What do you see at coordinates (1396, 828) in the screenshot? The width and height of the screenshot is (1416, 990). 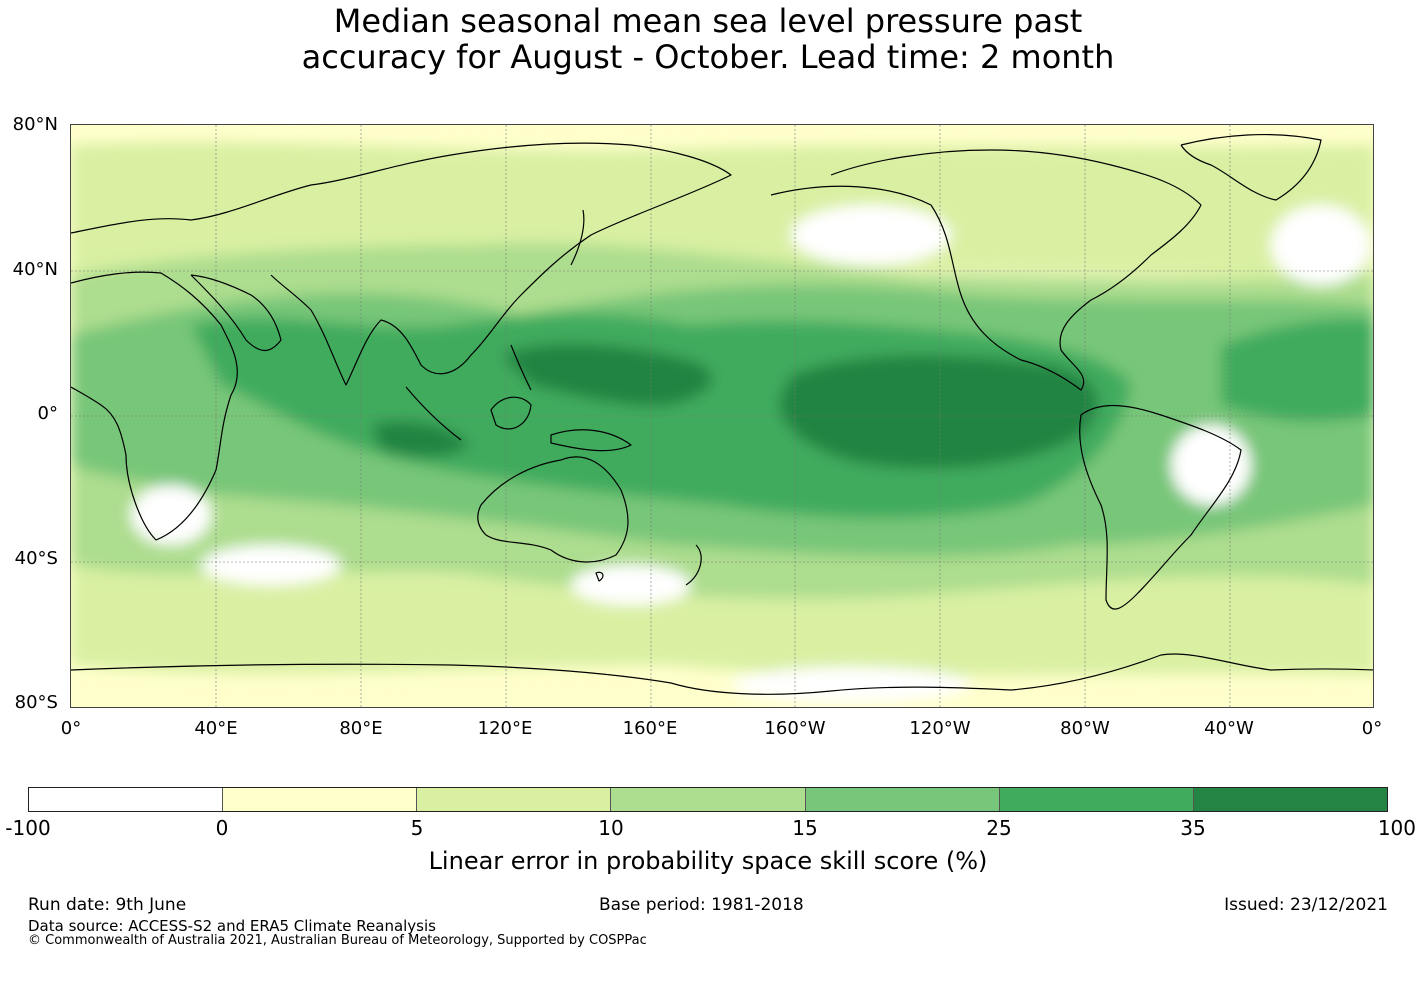 I see `colorbar-tick-100: 100` at bounding box center [1396, 828].